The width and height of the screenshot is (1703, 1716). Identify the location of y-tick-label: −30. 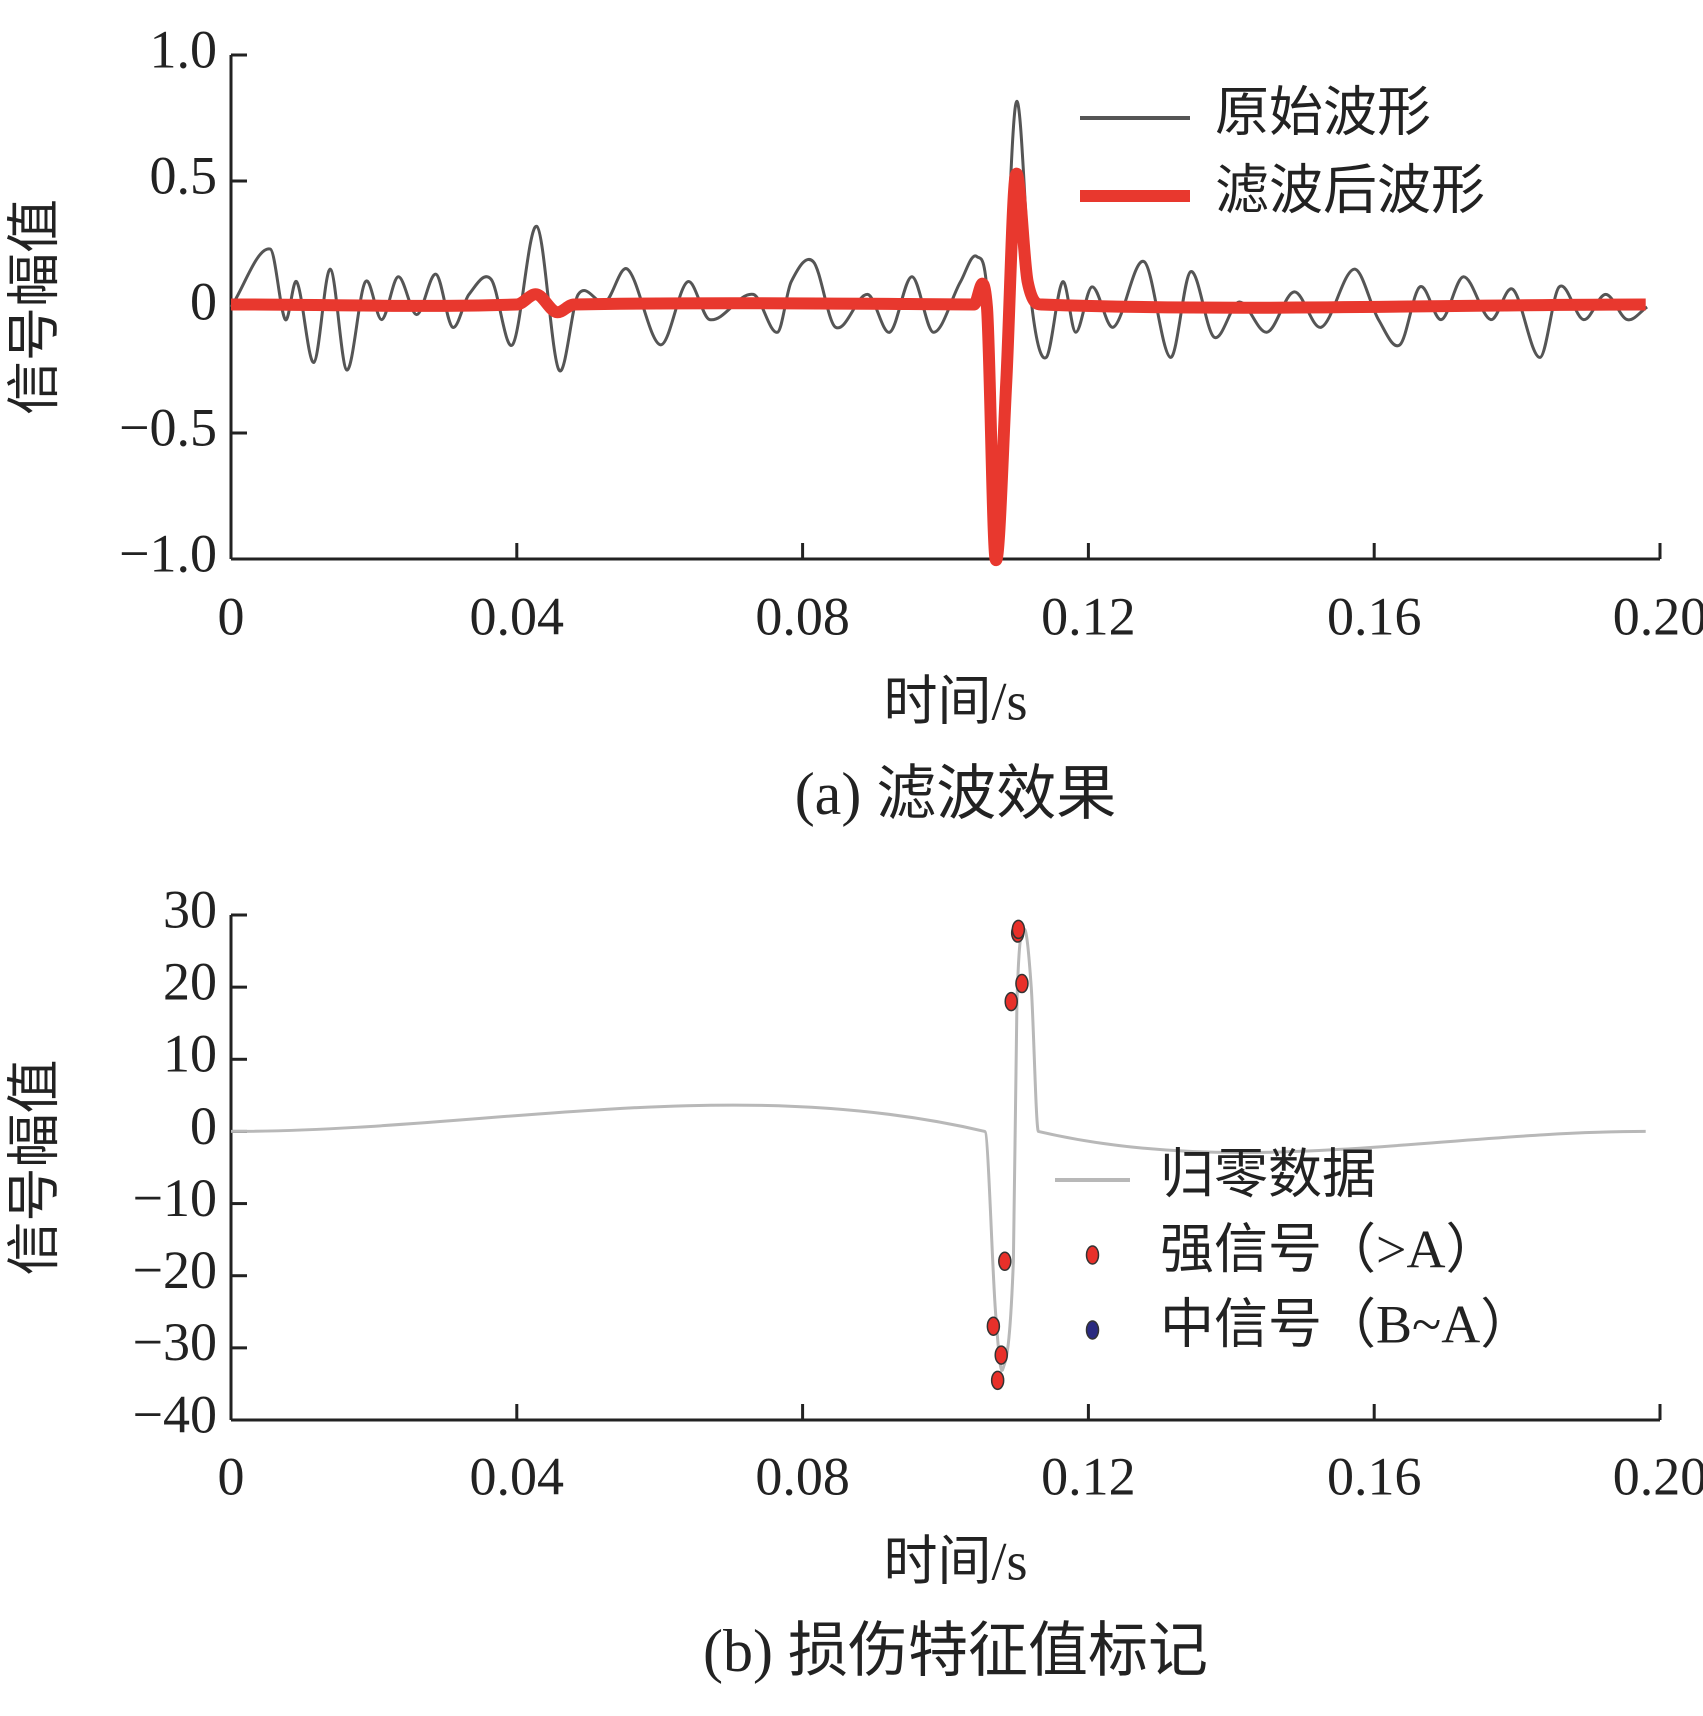
(175, 1342).